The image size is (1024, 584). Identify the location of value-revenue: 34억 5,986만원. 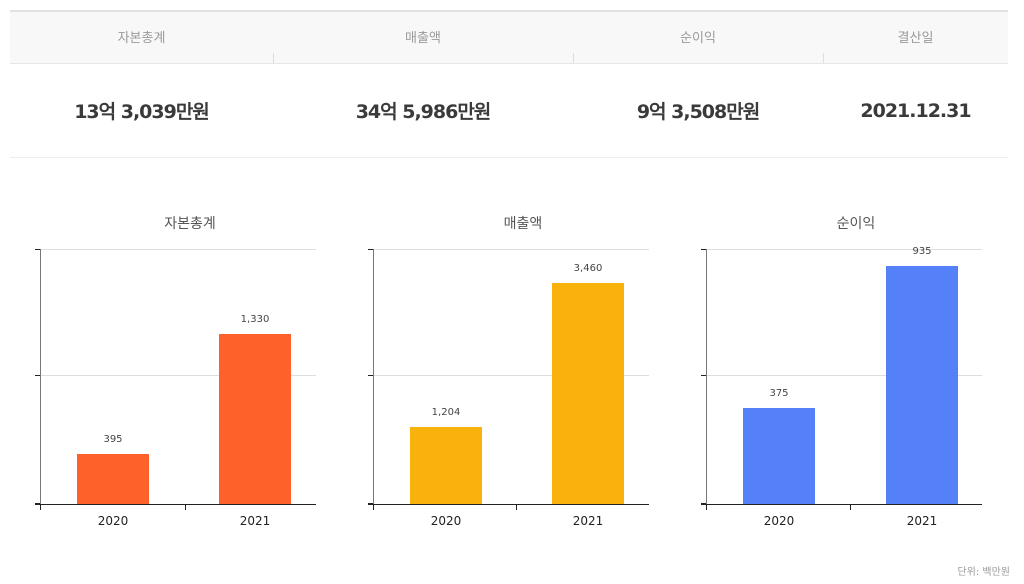
(423, 112).